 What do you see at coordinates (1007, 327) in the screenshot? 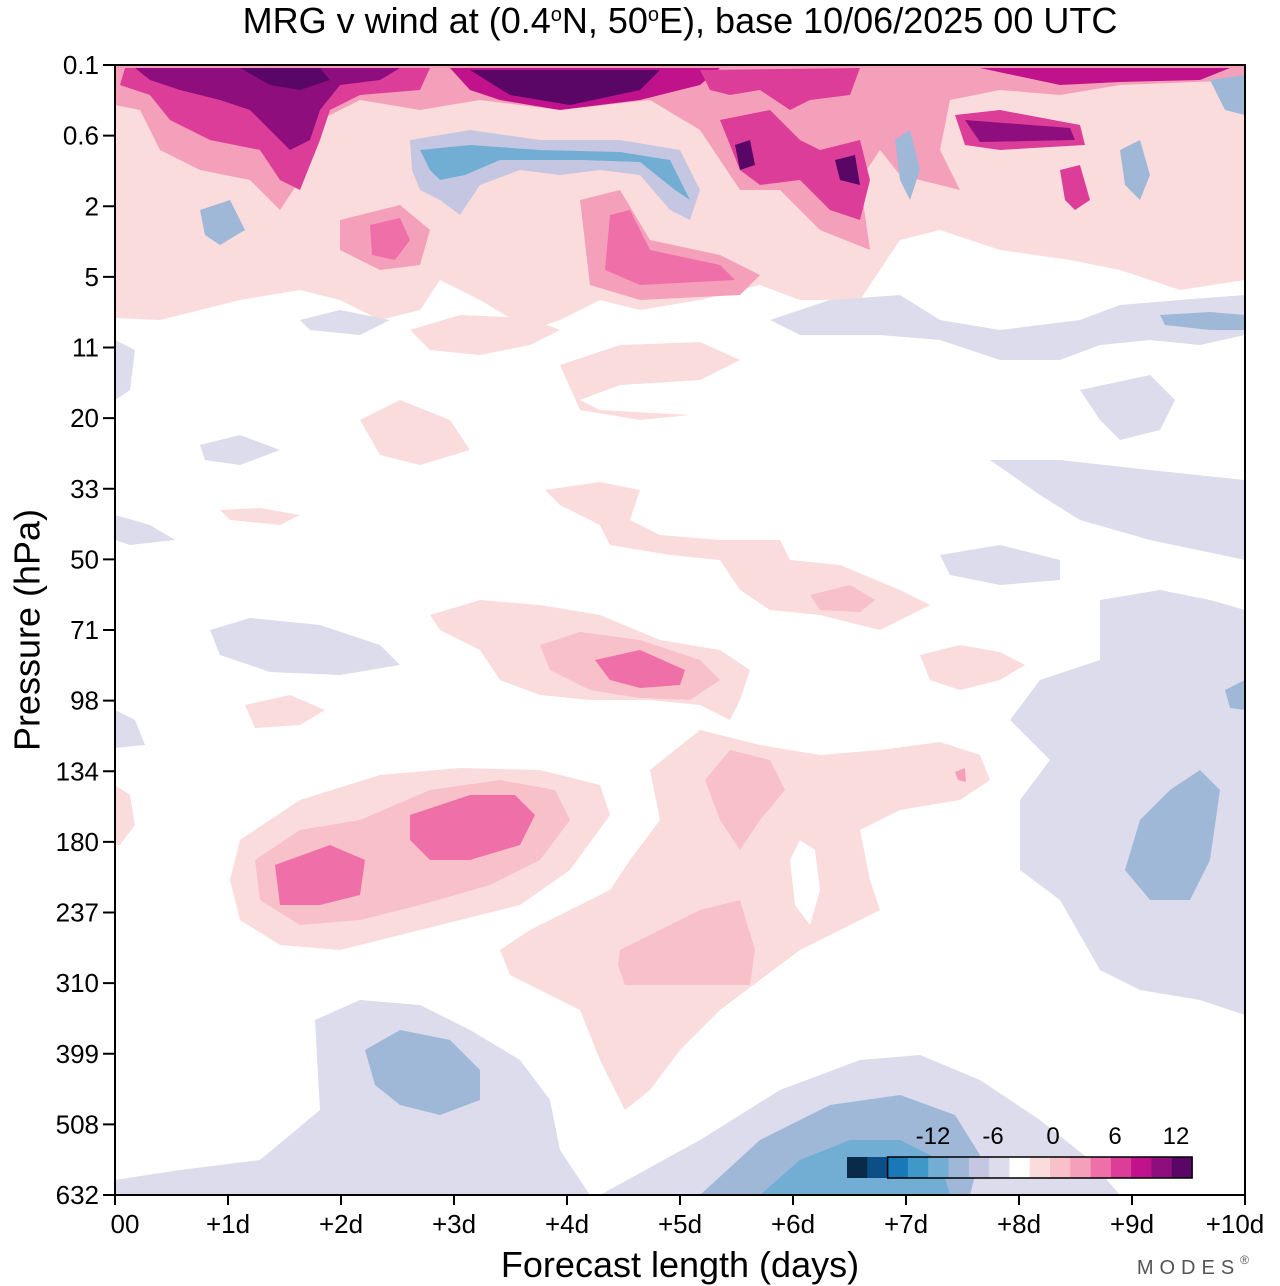
I see `contour-lavender-5-11-right` at bounding box center [1007, 327].